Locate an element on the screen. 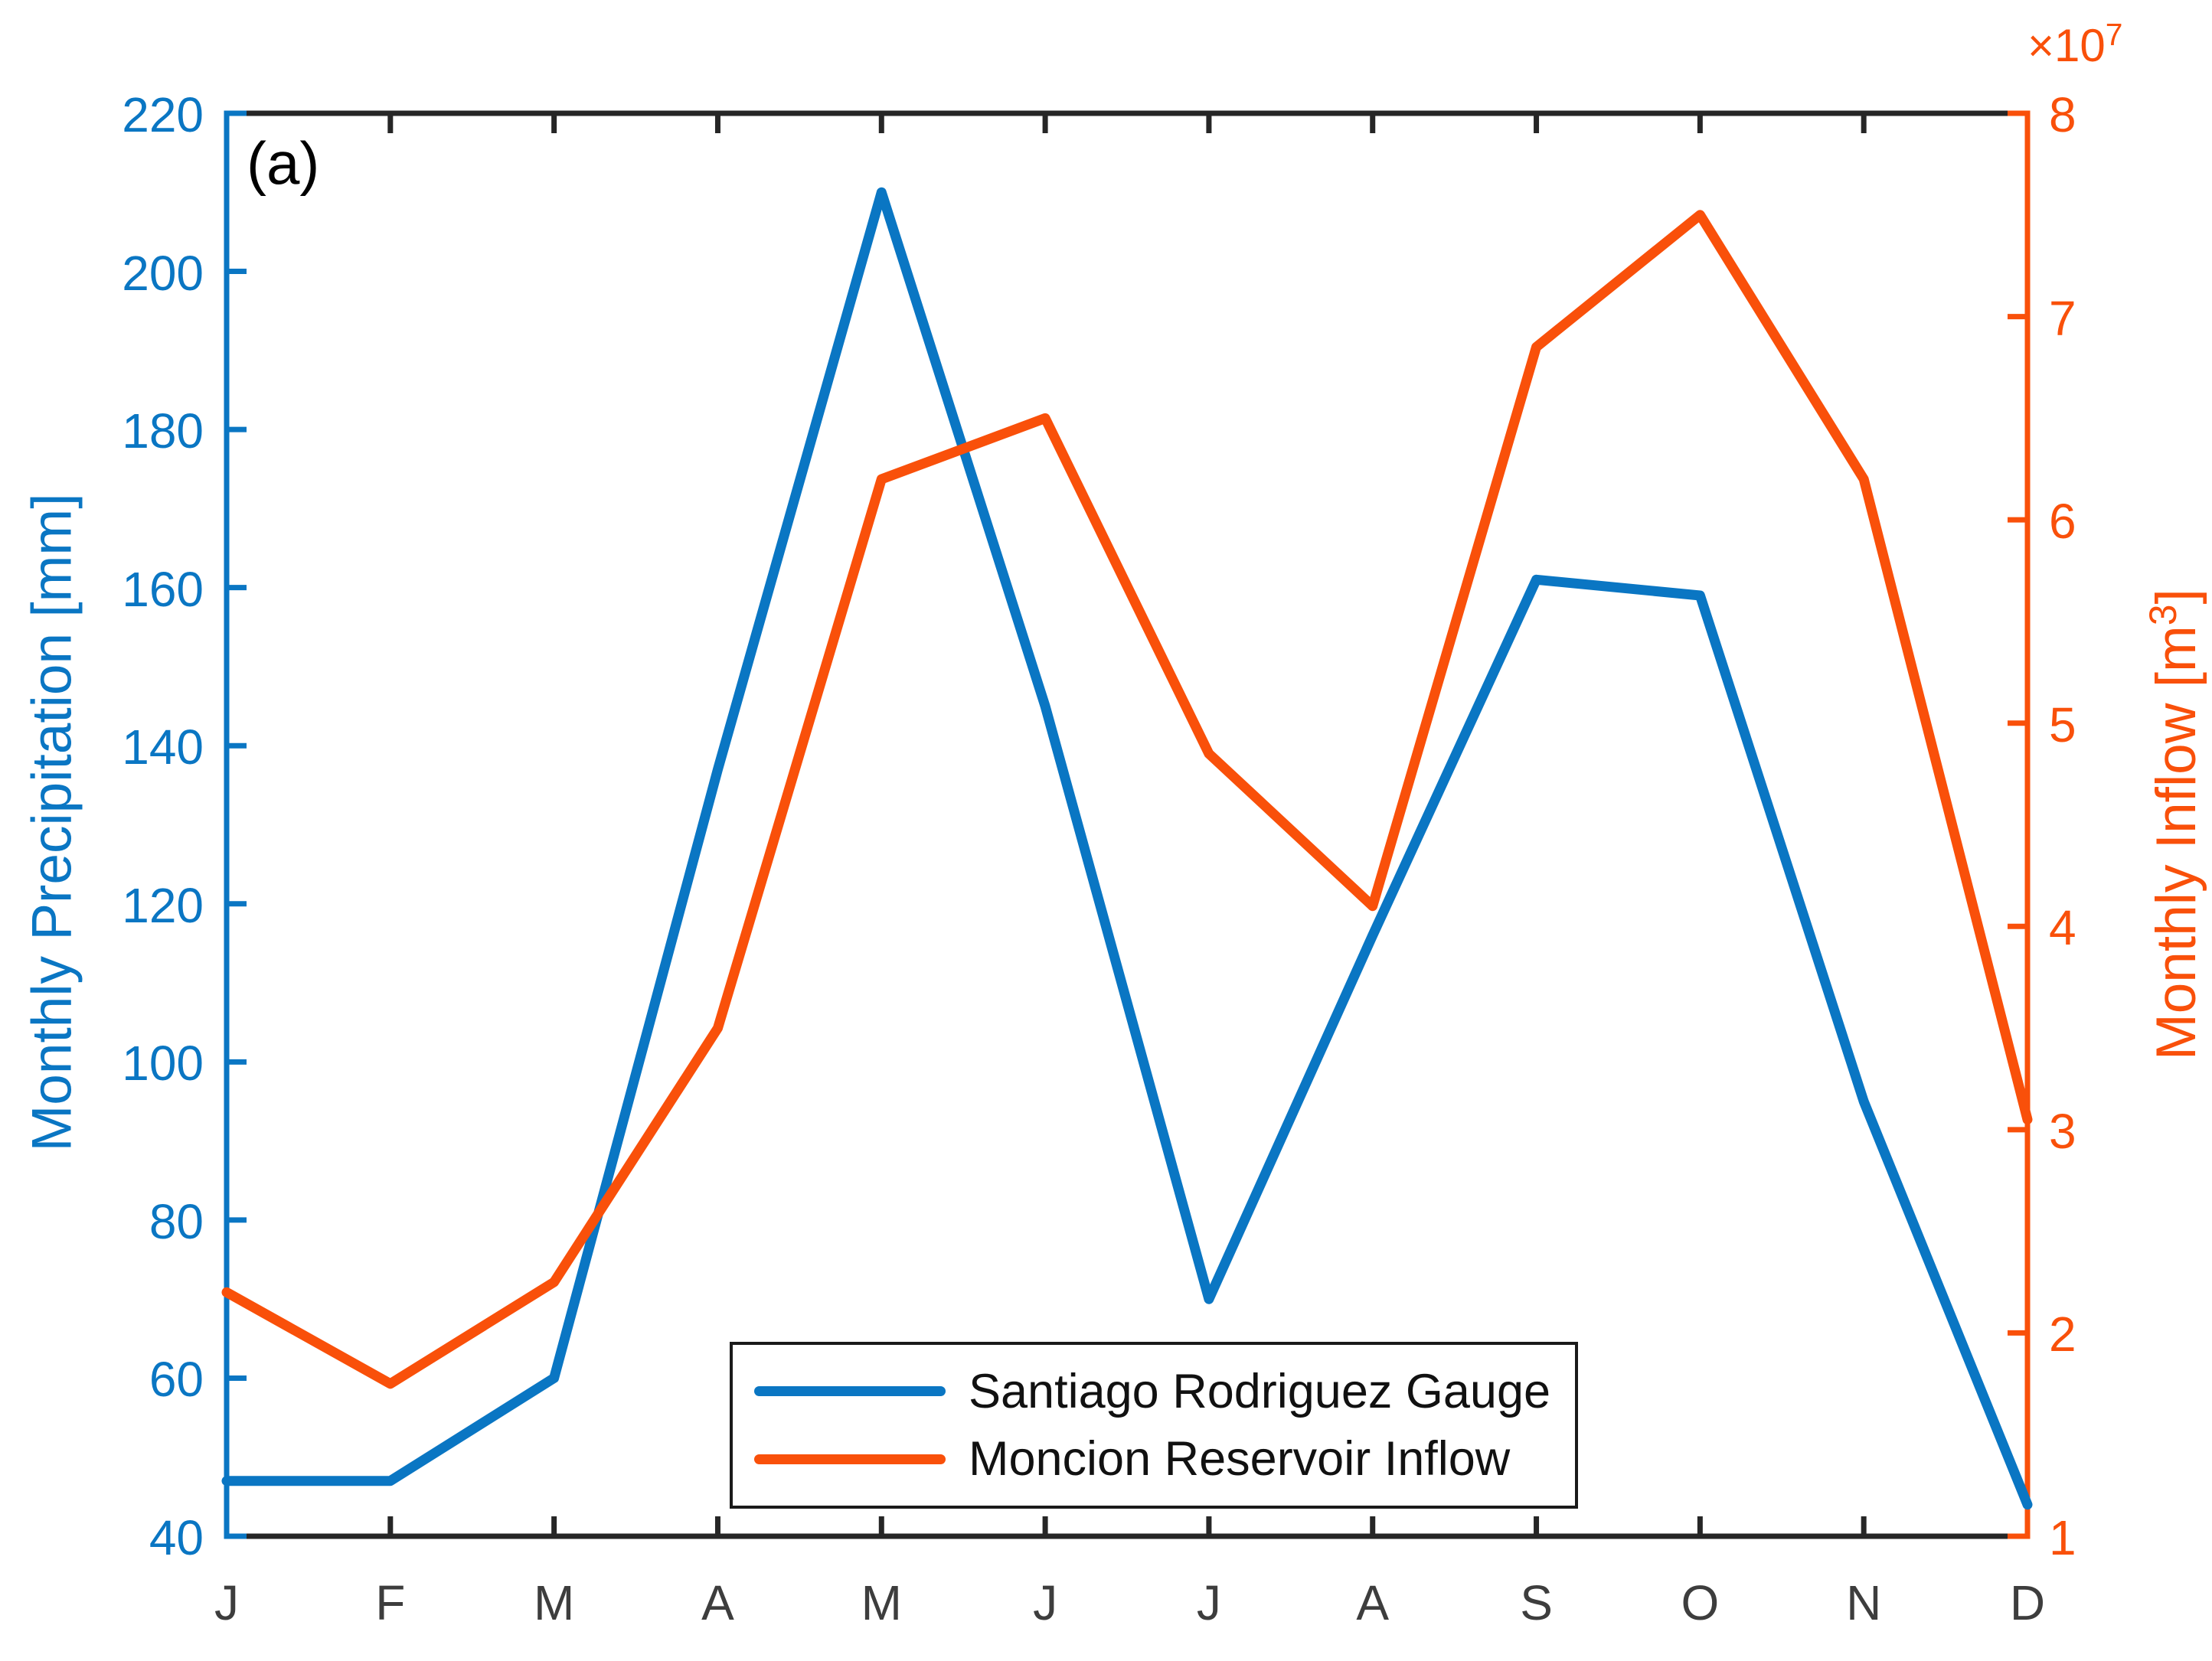  legend-item-precipitation: Santiago Rodriguez Gauge is located at coordinates (1154, 1391).